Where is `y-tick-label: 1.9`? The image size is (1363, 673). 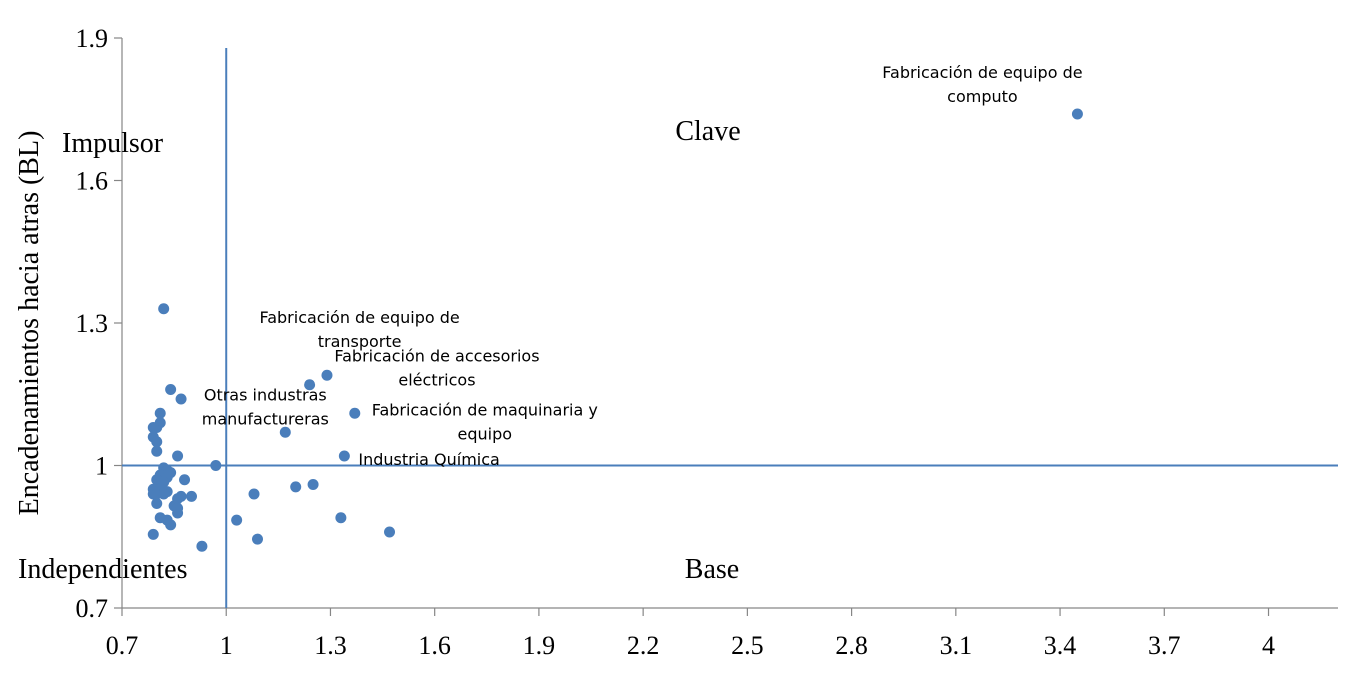
y-tick-label: 1.9 is located at coordinates (92, 38).